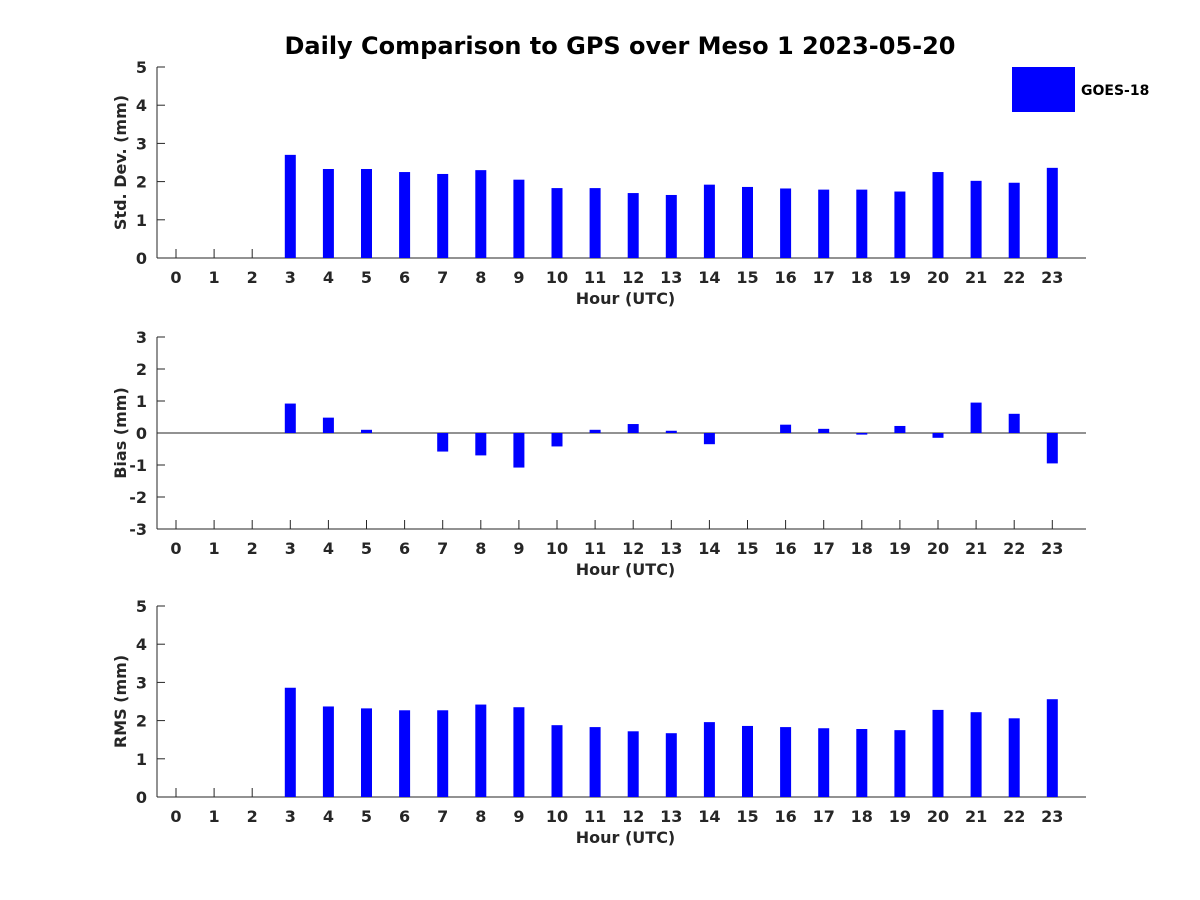 This screenshot has height=900, width=1200. Describe the element at coordinates (252, 816) in the screenshot. I see `x-tick-label: 2` at that location.